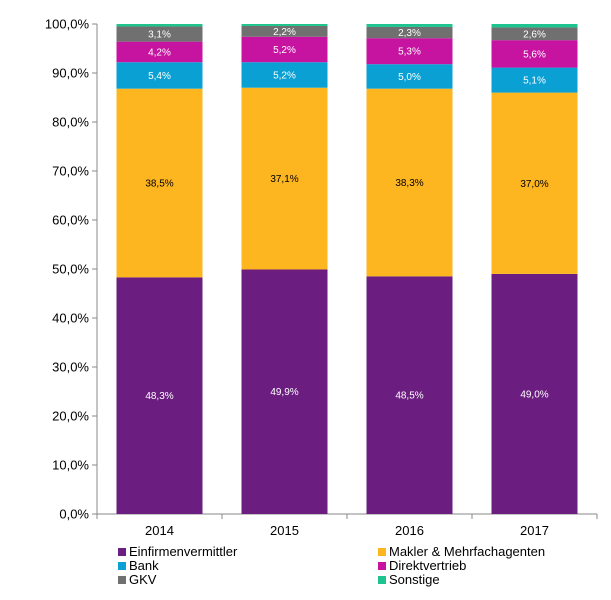  Describe the element at coordinates (427, 565) in the screenshot. I see `legend-label: Direktvertrieb` at that location.